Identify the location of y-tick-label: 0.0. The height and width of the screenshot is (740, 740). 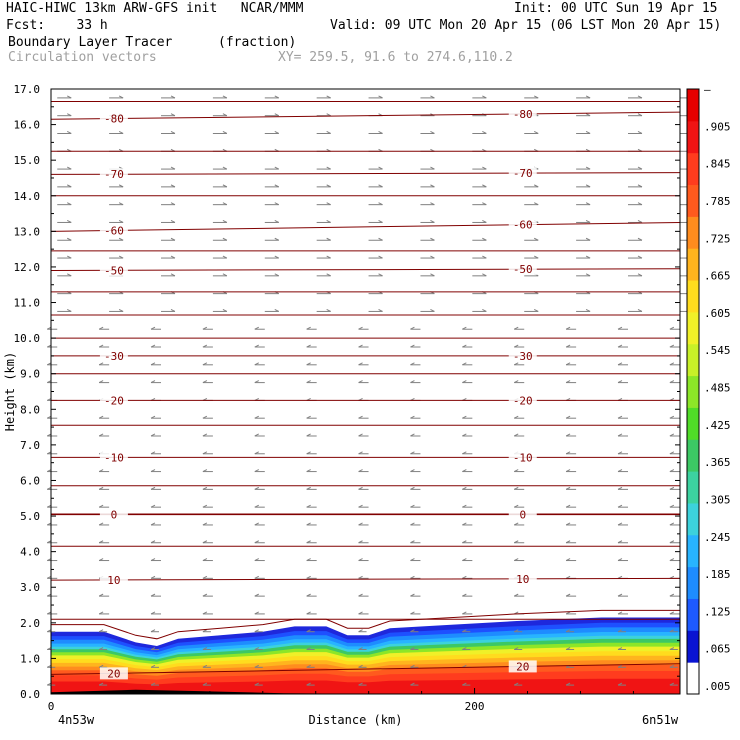
(30, 694).